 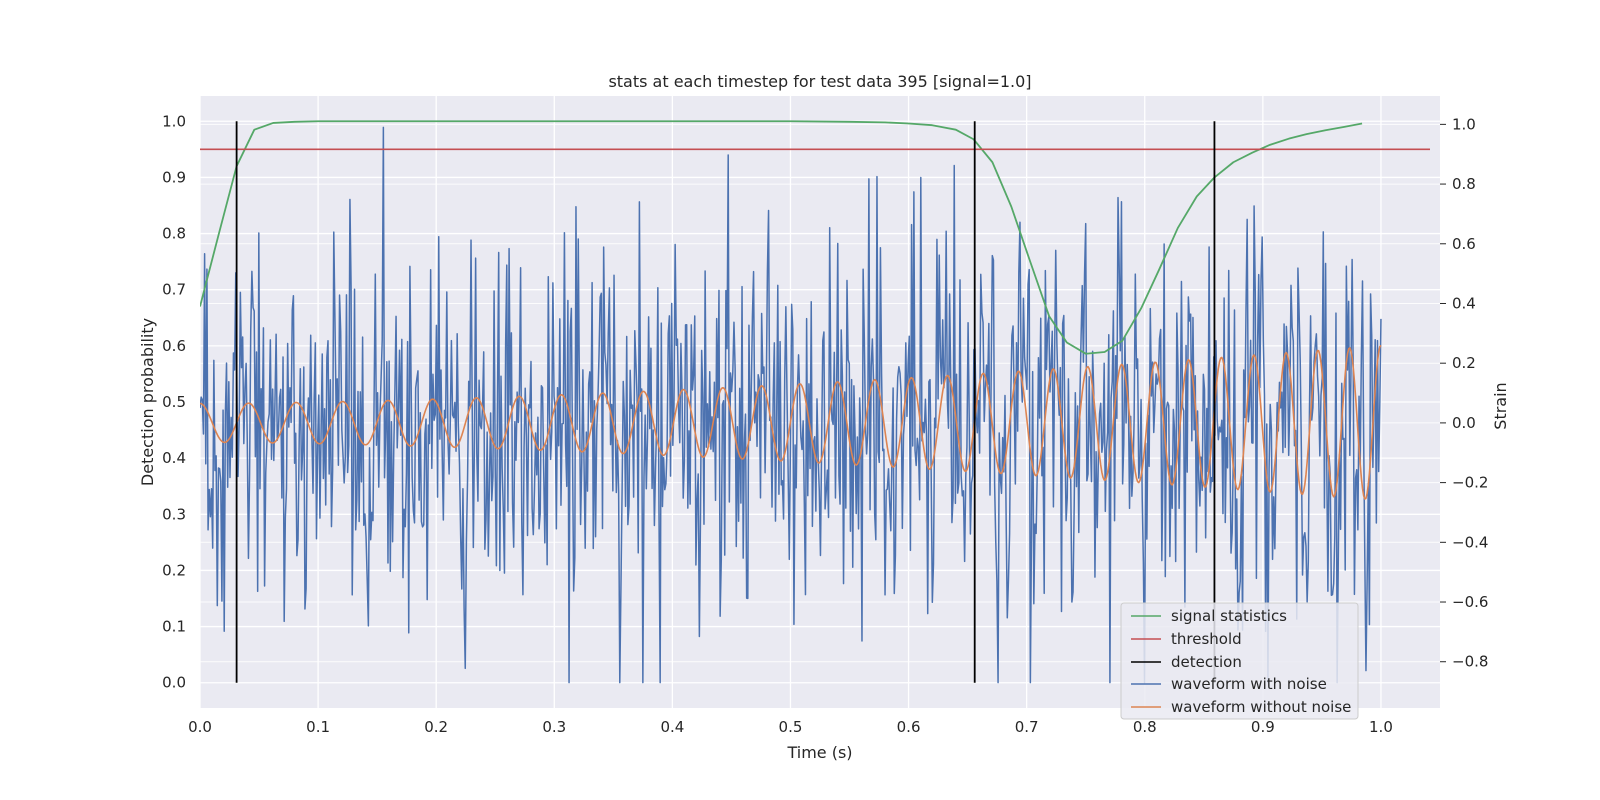 I want to click on y-right-tick-label: 0.0, so click(x=1464, y=423).